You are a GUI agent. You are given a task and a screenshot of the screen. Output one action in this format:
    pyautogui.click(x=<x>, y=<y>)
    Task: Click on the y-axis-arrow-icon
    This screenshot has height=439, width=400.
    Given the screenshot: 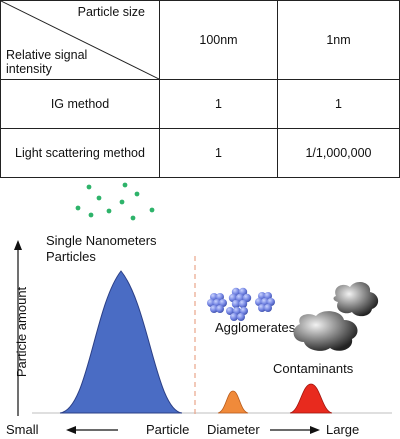 What is the action you would take?
    pyautogui.click(x=18, y=245)
    